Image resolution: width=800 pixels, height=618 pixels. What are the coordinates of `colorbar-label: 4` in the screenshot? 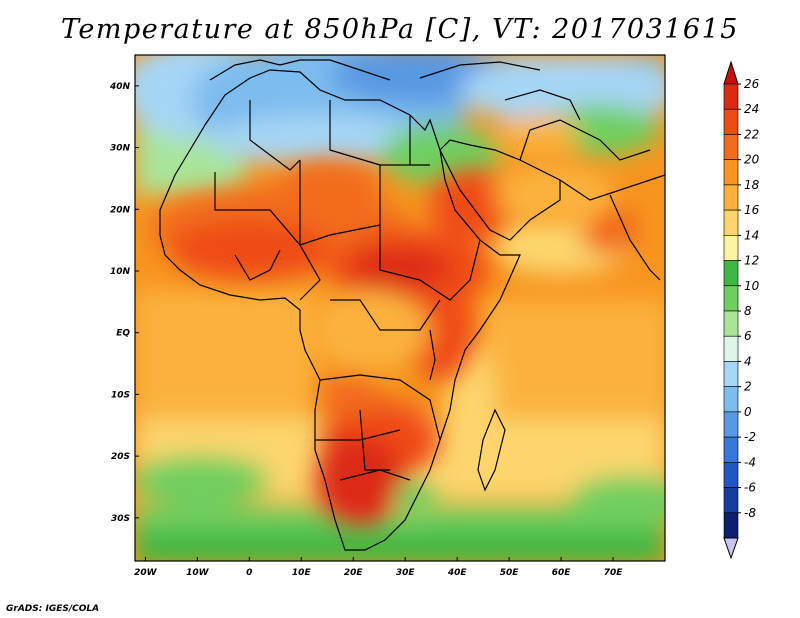 It's located at (748, 361).